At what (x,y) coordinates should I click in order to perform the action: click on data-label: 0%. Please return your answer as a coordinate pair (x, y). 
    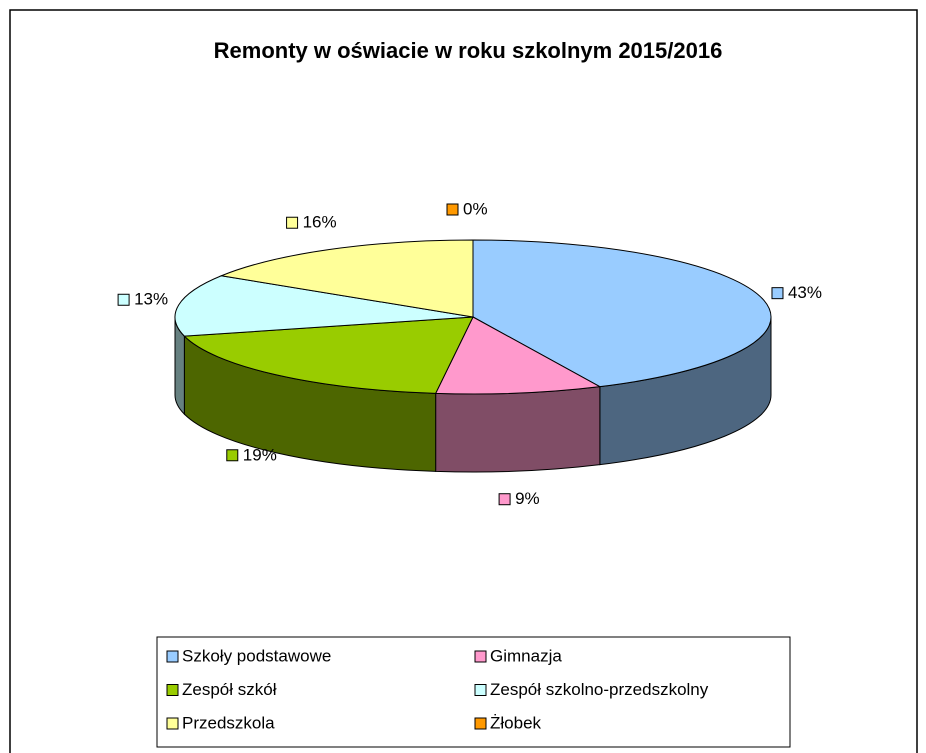
    Looking at the image, I should click on (475, 208).